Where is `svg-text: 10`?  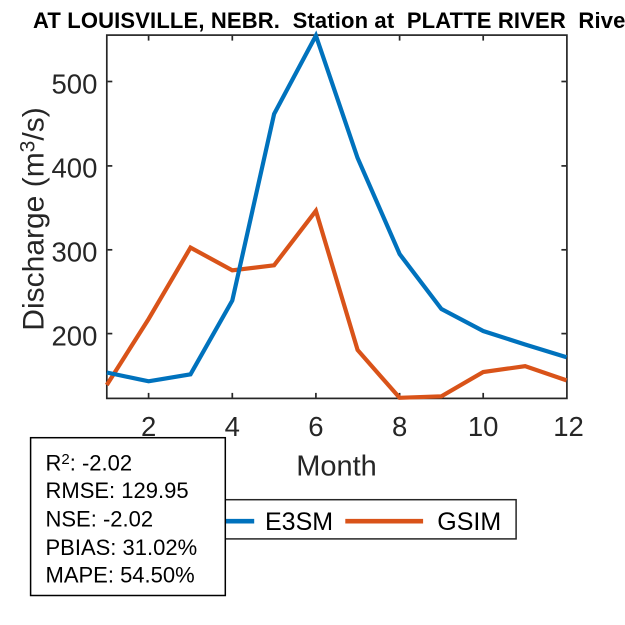
svg-text: 10 is located at coordinates (483, 426).